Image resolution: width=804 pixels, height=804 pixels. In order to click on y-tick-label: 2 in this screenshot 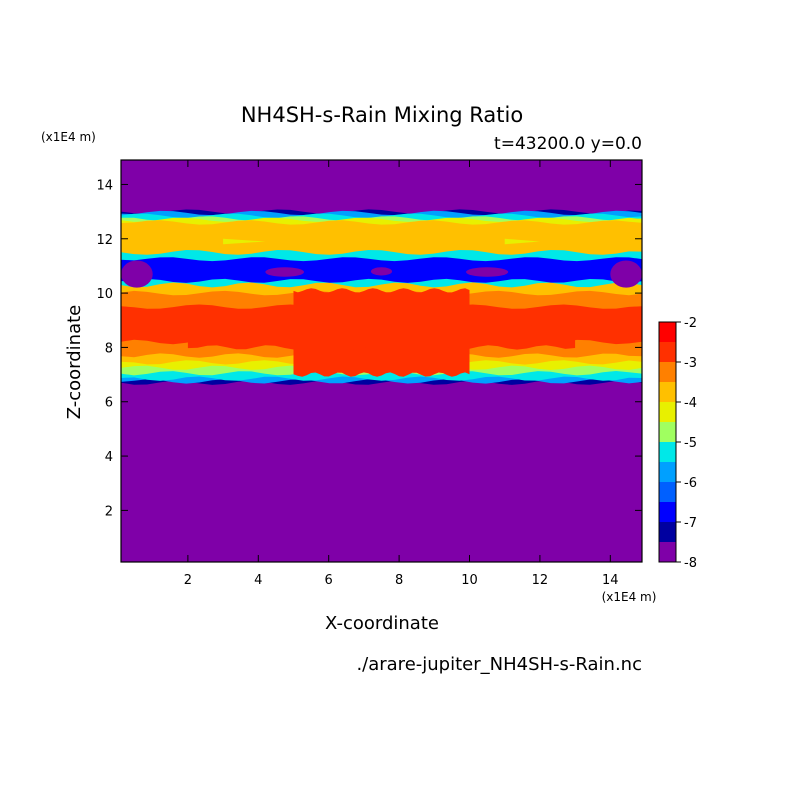, I will do `click(109, 511)`.